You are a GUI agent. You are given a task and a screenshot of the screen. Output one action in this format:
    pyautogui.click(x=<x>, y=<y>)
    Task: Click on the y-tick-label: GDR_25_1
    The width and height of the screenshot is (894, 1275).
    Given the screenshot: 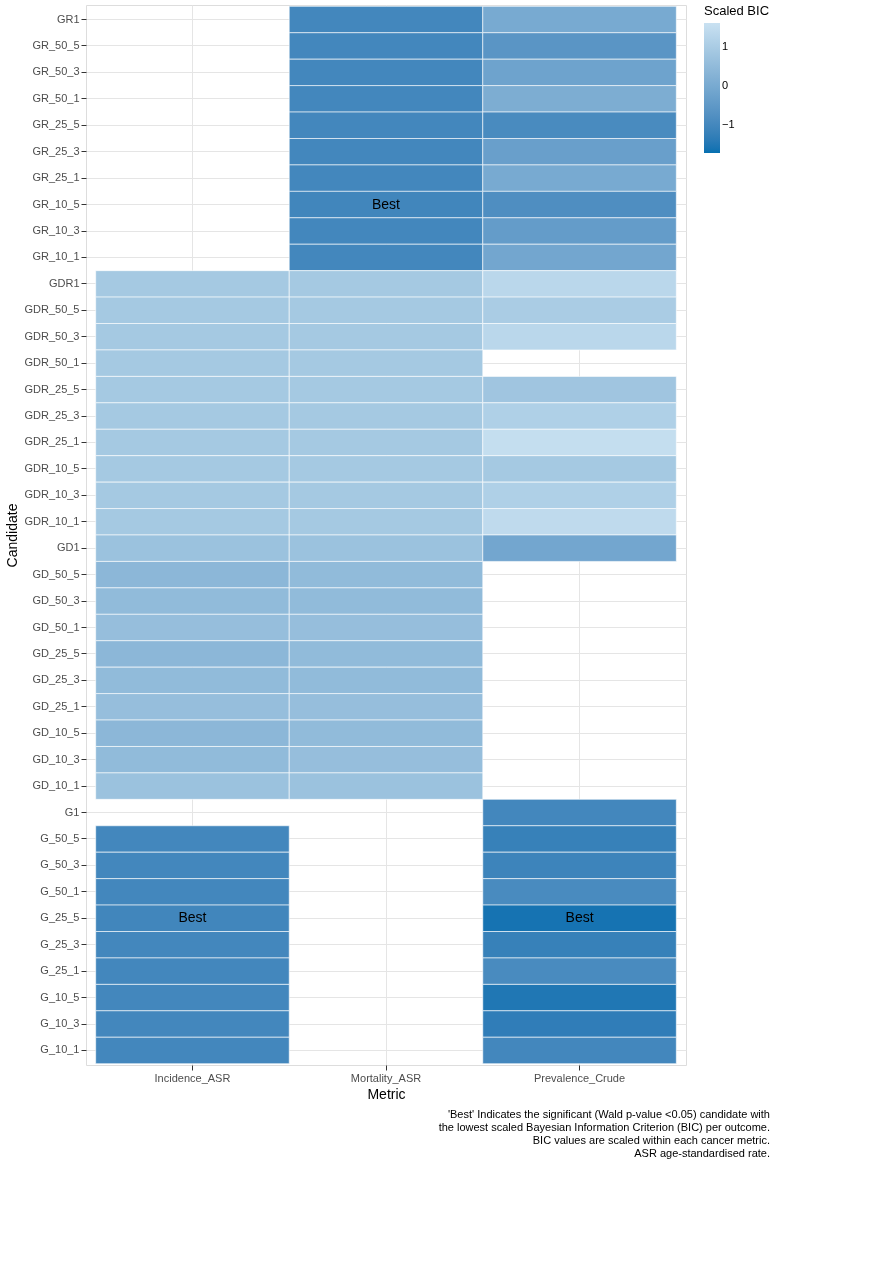 What is the action you would take?
    pyautogui.click(x=52, y=441)
    